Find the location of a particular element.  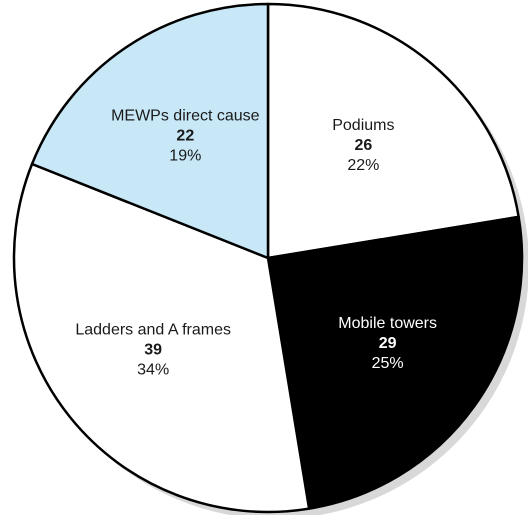

slice-label: Mobile towers is located at coordinates (387, 323).